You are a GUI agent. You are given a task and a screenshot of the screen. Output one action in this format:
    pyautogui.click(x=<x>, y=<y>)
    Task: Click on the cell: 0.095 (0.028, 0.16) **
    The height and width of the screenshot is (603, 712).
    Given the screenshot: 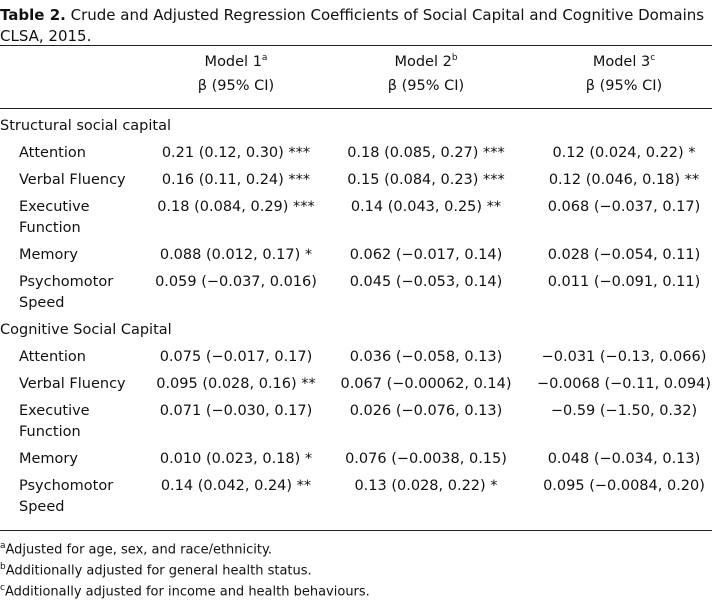 What is the action you would take?
    pyautogui.click(x=236, y=384)
    